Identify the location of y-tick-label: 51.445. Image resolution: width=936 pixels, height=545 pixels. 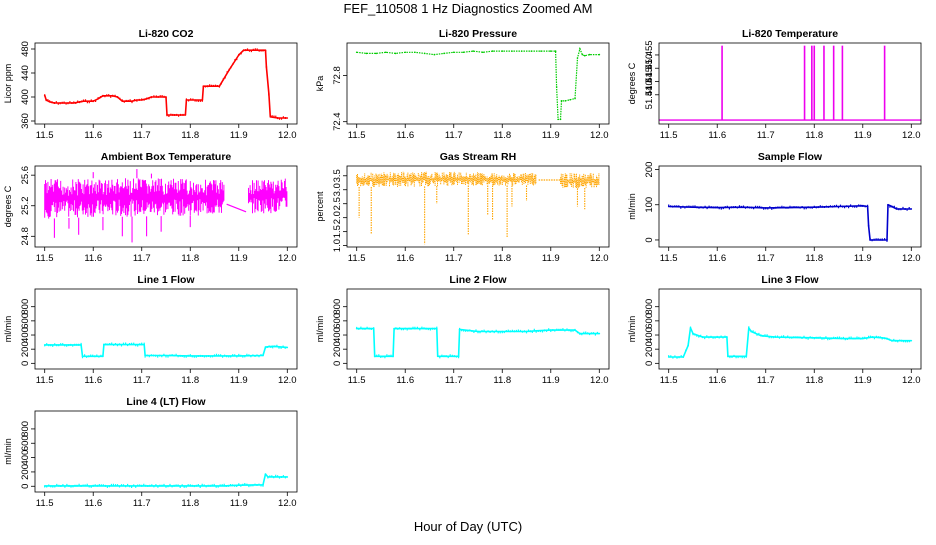
(649, 81).